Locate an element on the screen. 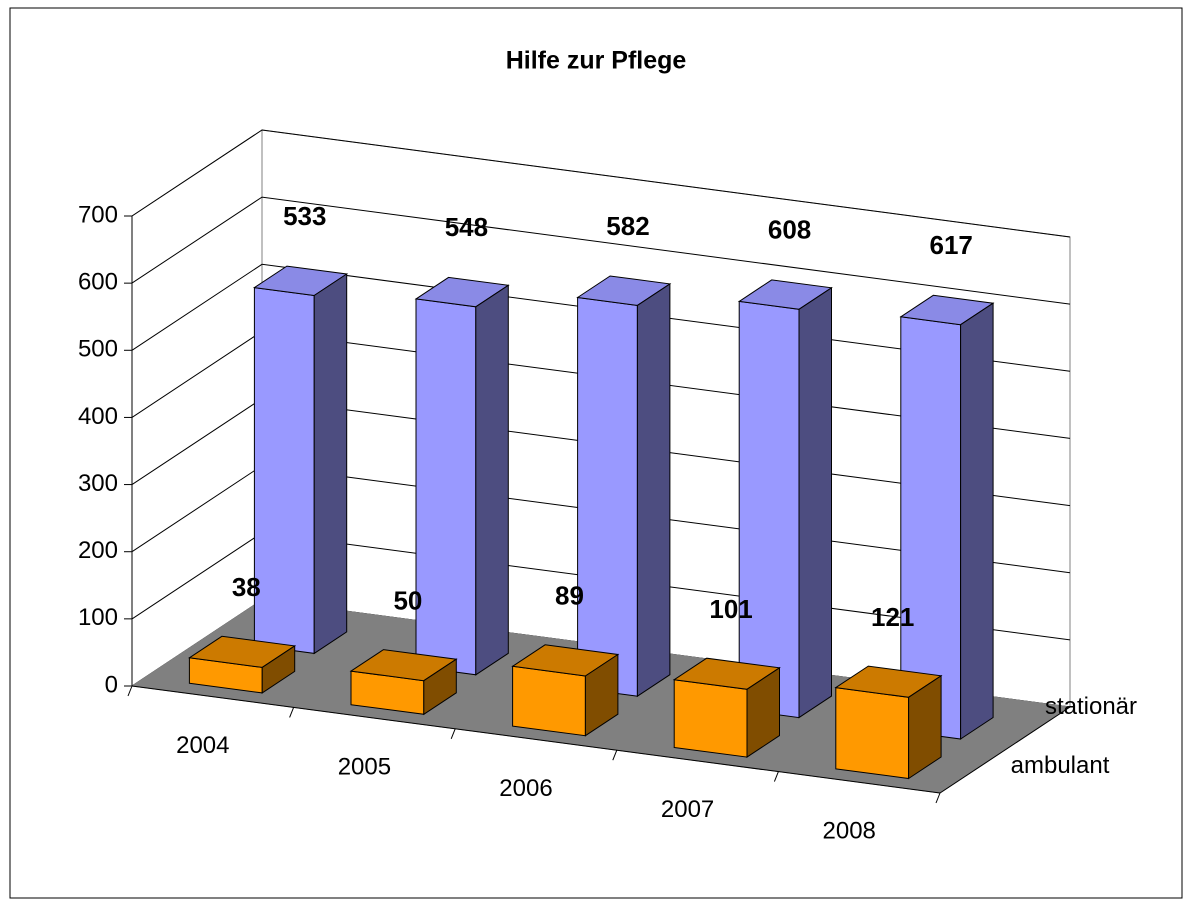 The image size is (1192, 907). value-label: 38 is located at coordinates (246, 587).